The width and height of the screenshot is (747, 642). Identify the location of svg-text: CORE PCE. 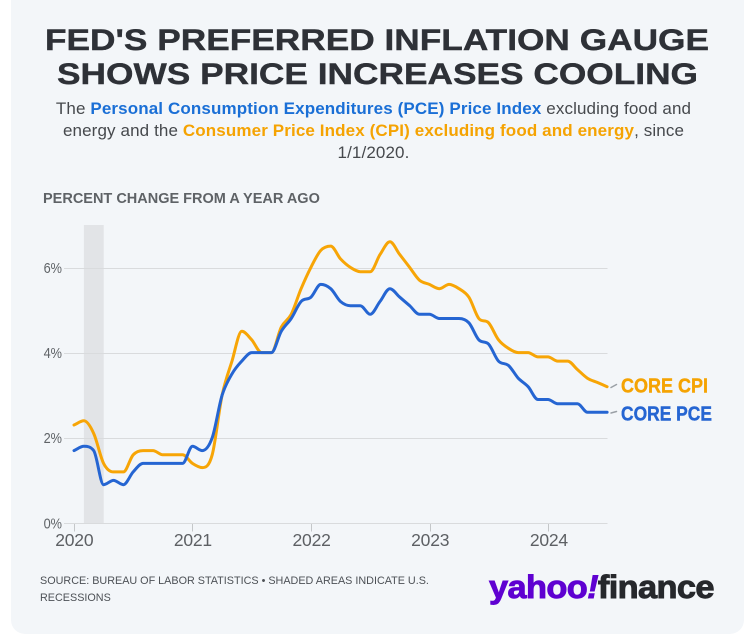
(666, 415).